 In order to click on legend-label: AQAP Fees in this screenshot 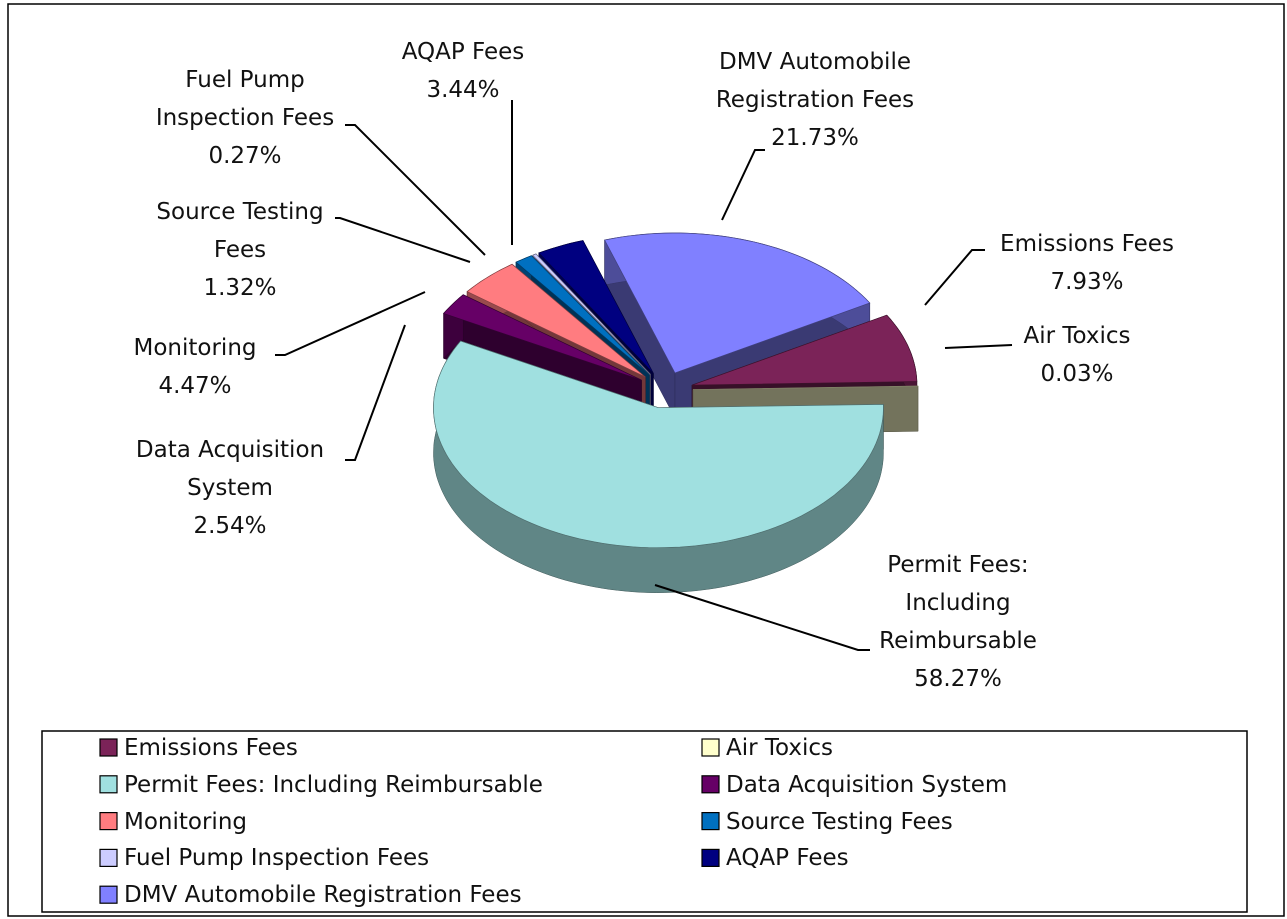, I will do `click(787, 858)`.